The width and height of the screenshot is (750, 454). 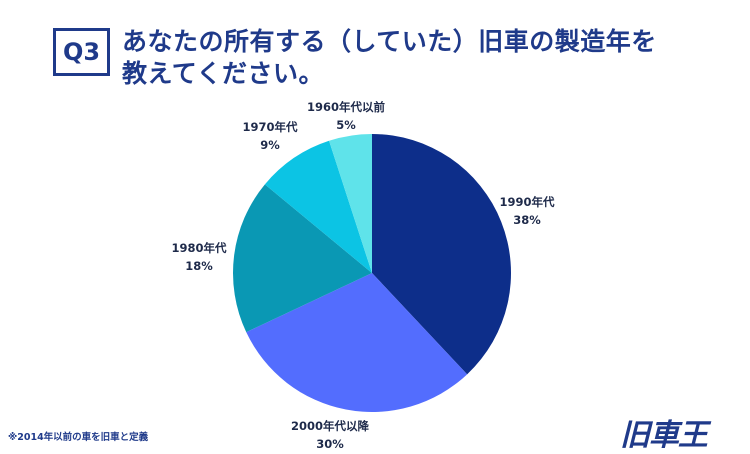 What do you see at coordinates (330, 426) in the screenshot?
I see `slice-label: 2000年代以降` at bounding box center [330, 426].